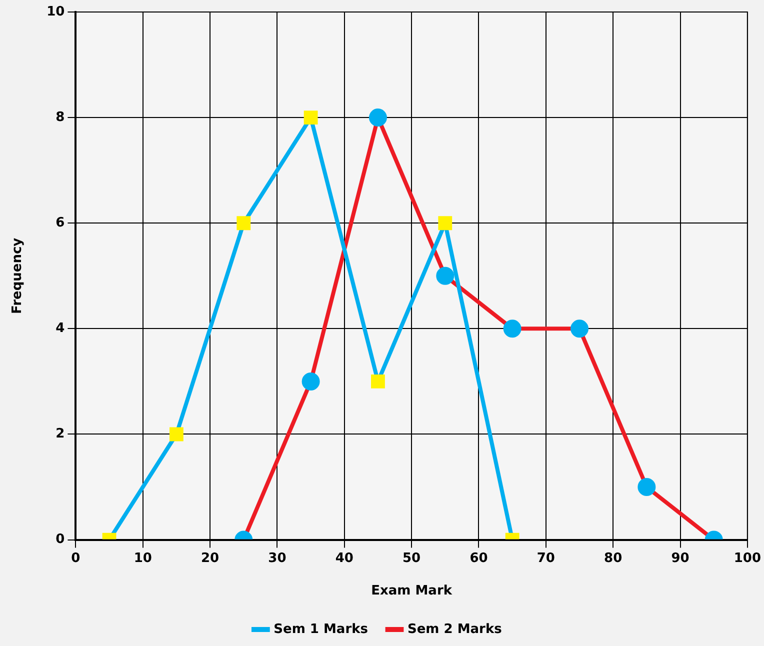 The width and height of the screenshot is (764, 646). Describe the element at coordinates (60, 434) in the screenshot. I see `y-tick-label: 2` at that location.